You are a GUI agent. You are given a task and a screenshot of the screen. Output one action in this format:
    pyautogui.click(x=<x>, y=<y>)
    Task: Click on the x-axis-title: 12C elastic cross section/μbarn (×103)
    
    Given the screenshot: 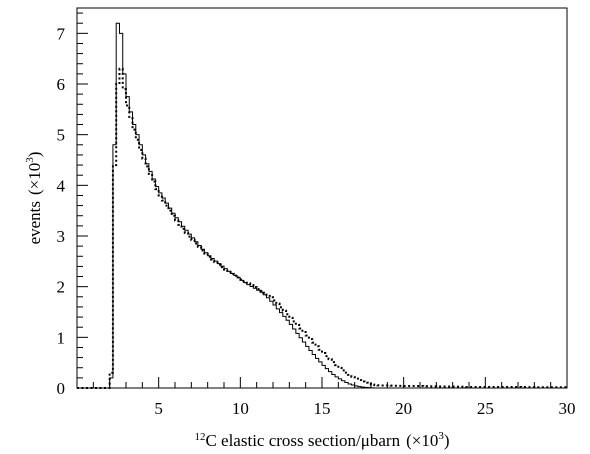 What is the action you would take?
    pyautogui.click(x=321, y=440)
    